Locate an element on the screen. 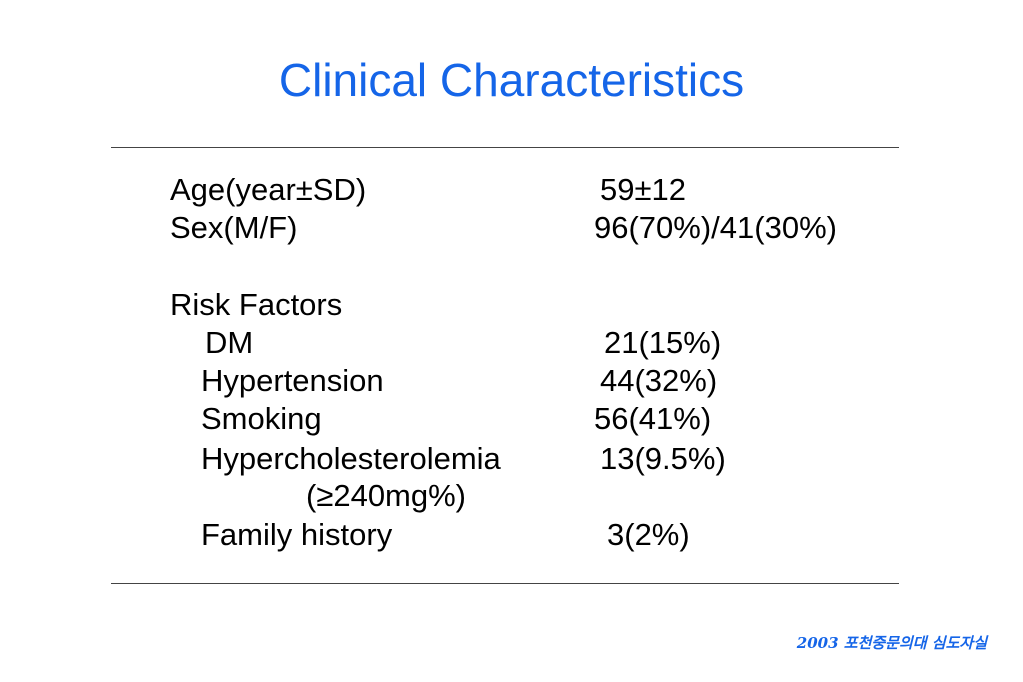 The width and height of the screenshot is (1023, 682). family-history-label: Family history is located at coordinates (297, 534).